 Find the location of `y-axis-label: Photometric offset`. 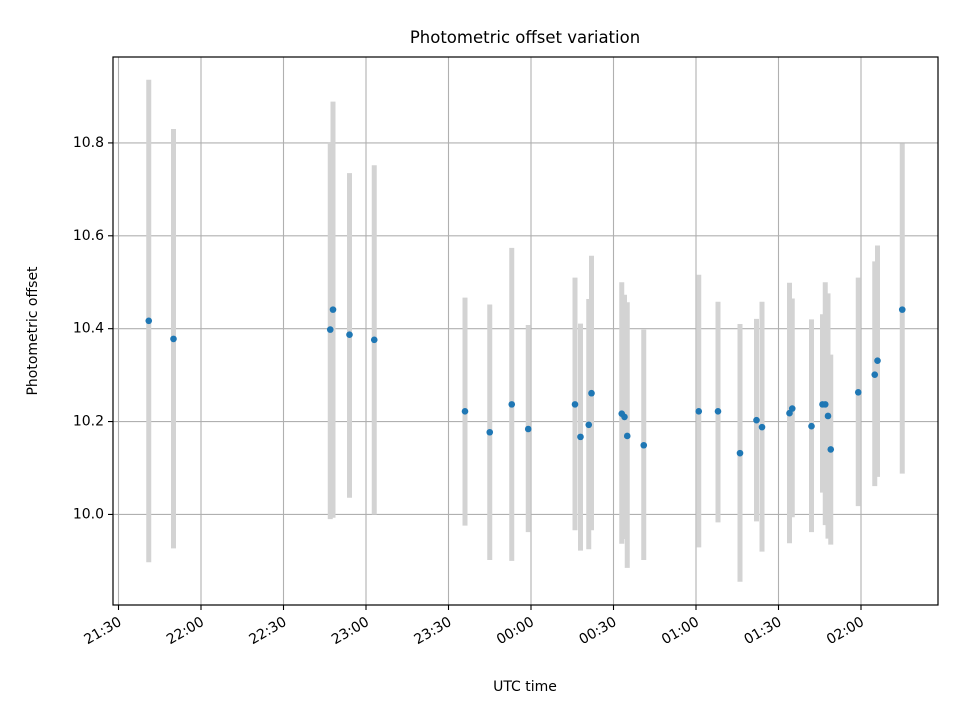

y-axis-label: Photometric offset is located at coordinates (33, 331).